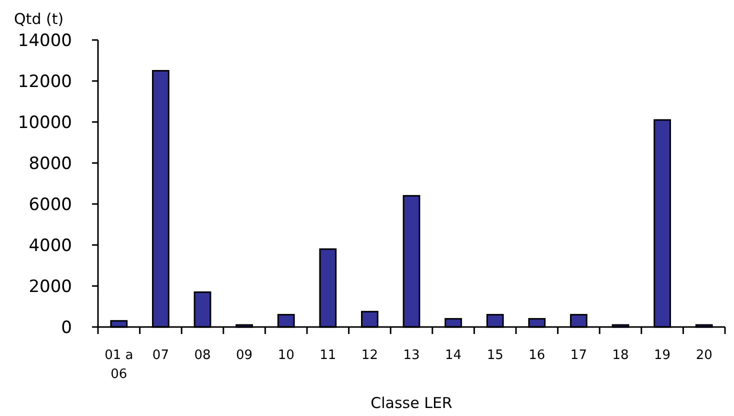  Describe the element at coordinates (286, 355) in the screenshot. I see `x-tick-label: 10` at that location.